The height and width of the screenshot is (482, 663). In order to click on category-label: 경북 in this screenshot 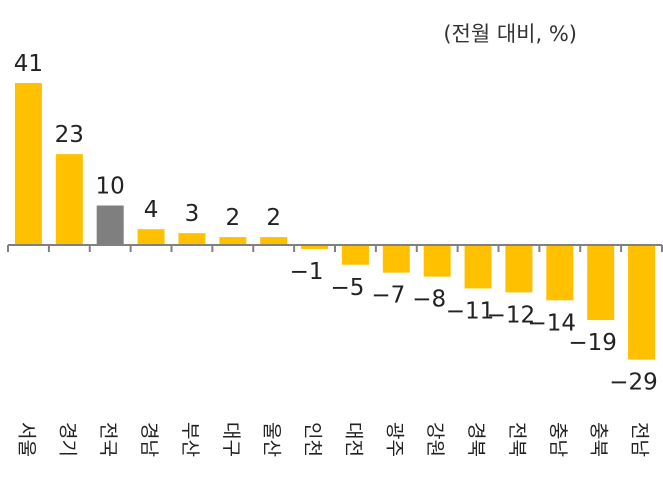, I will do `click(476, 439)`.